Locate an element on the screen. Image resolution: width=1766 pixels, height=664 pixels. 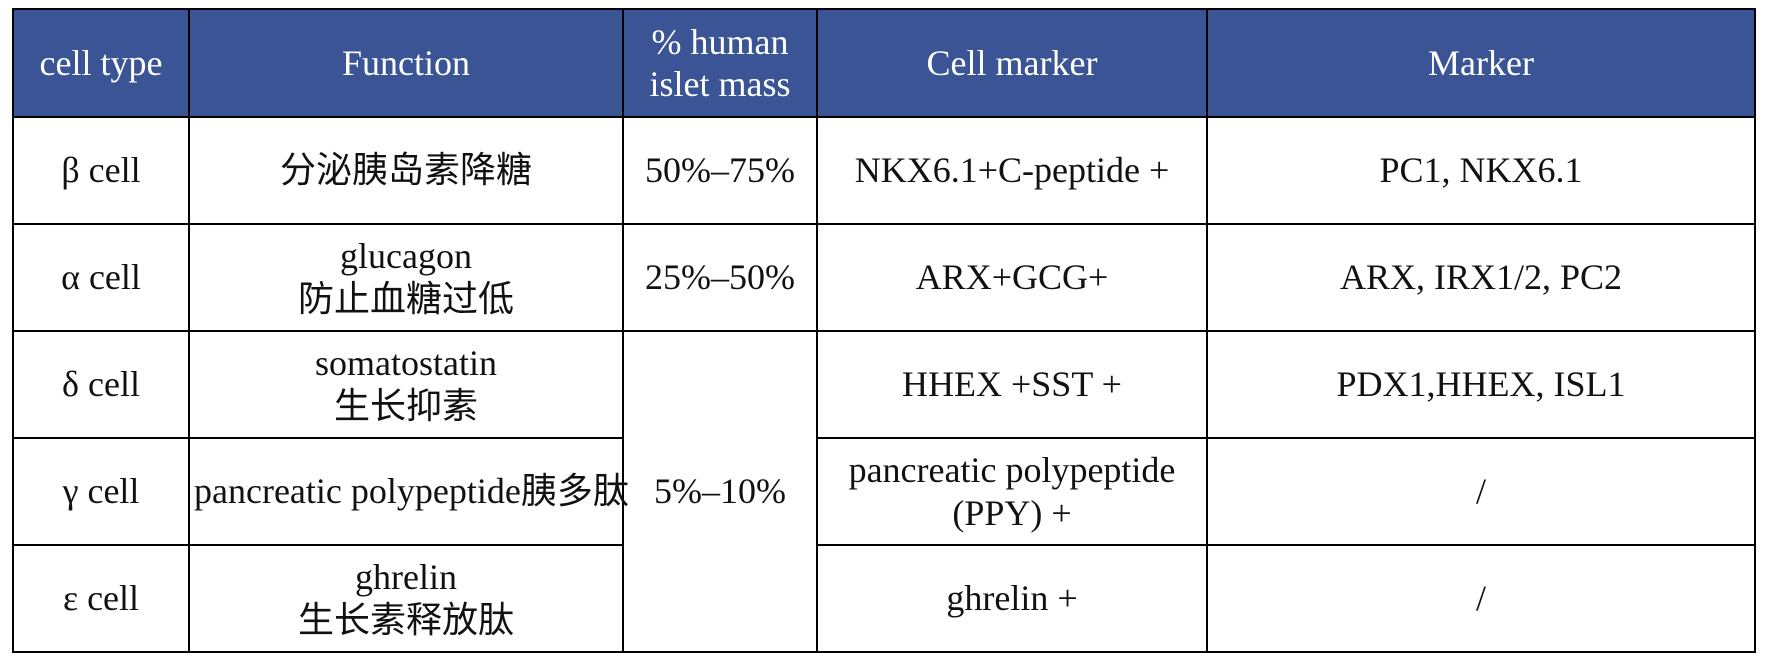
cell-function: pancreatic polypeptide胰多肽 is located at coordinates (408, 491).